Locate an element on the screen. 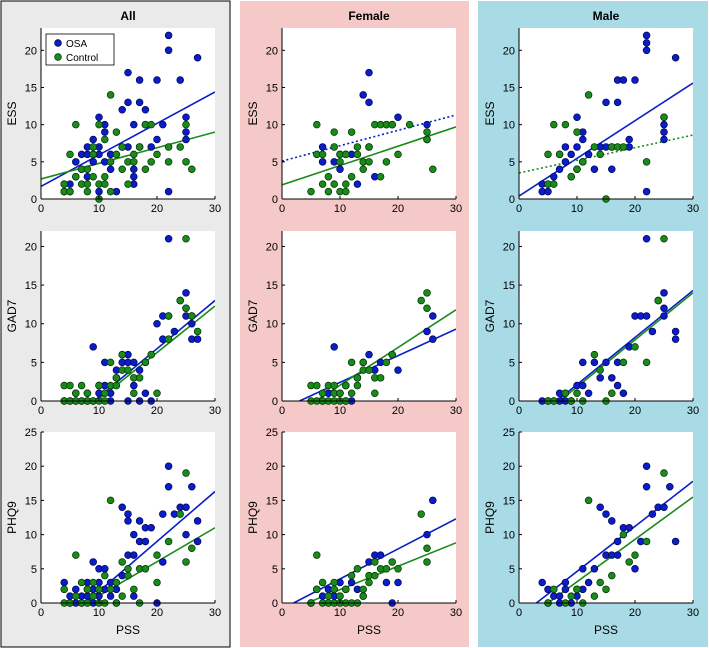 This screenshot has width=709, height=648. y-axis-label: ESS is located at coordinates (12, 113).